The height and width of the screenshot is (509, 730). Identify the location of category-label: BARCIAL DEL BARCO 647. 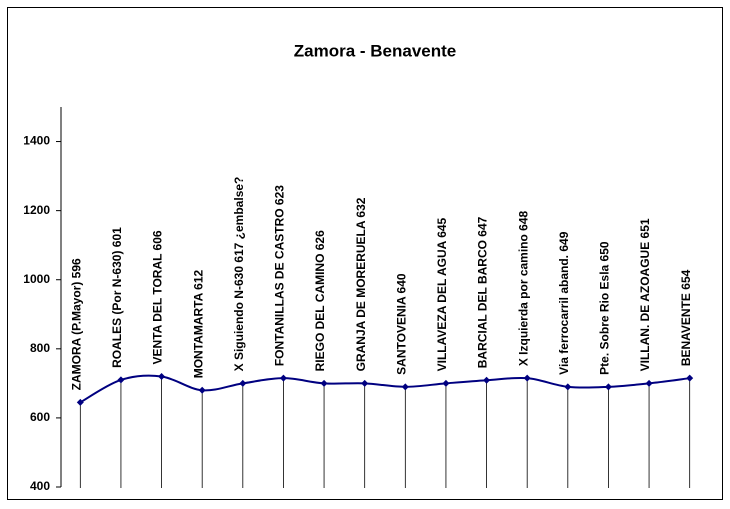
(483, 292).